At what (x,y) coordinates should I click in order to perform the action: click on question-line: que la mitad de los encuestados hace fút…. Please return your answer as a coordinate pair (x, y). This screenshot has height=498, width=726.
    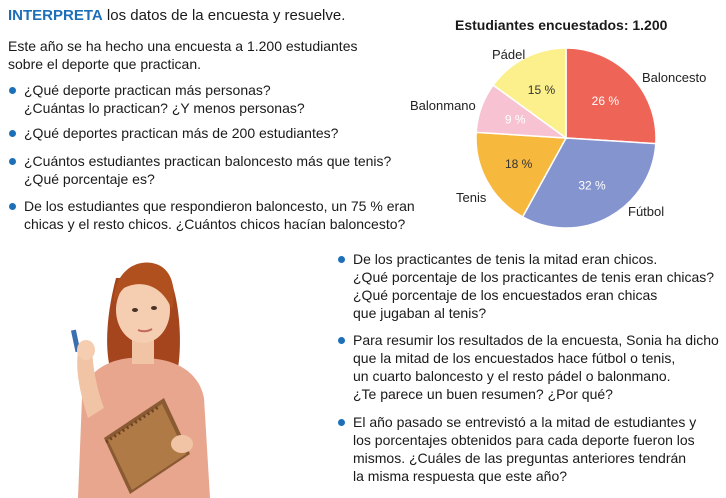
    Looking at the image, I should click on (514, 358).